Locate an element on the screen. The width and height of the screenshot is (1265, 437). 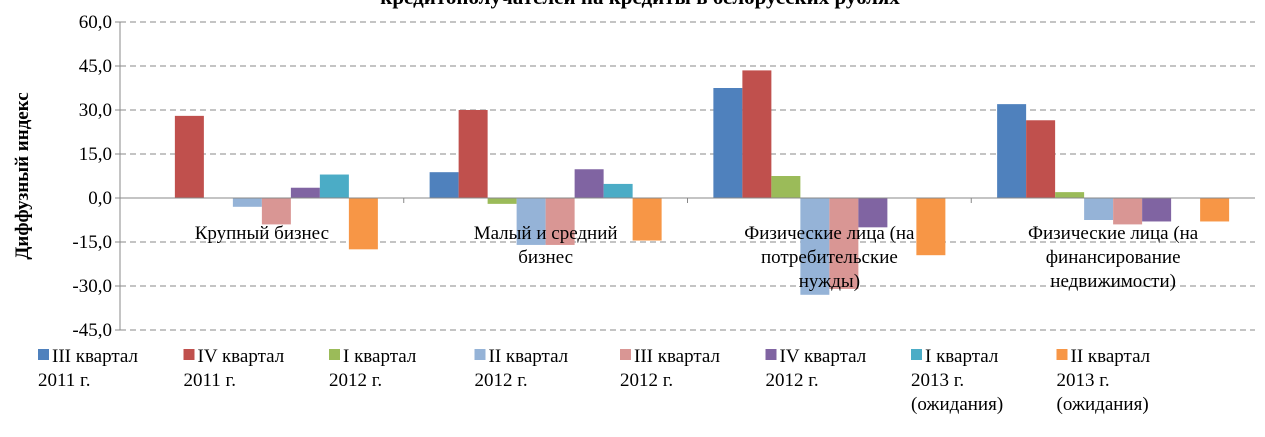
legend-label: II квартал 2013 г. (ожидания) is located at coordinates (1104, 380).